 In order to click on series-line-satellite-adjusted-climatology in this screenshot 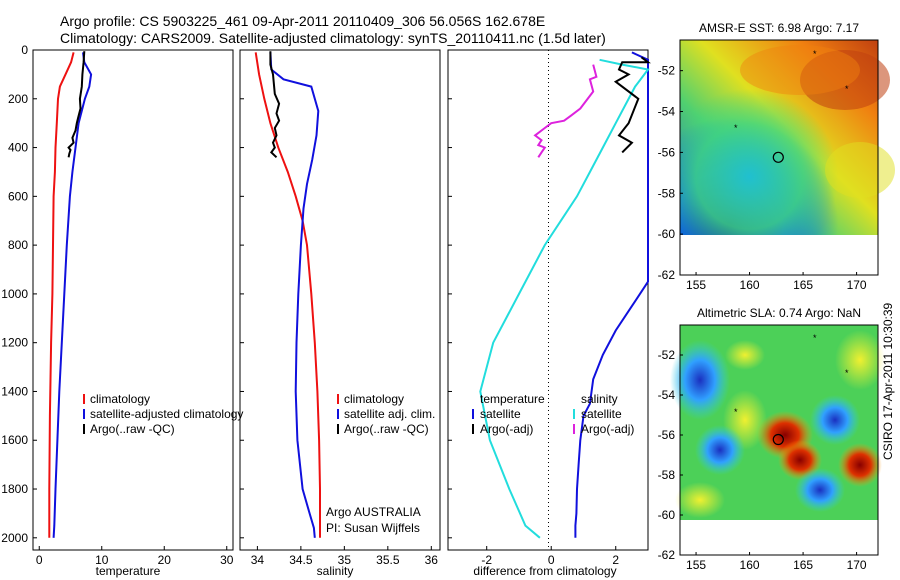, I will do `click(72, 295)`.